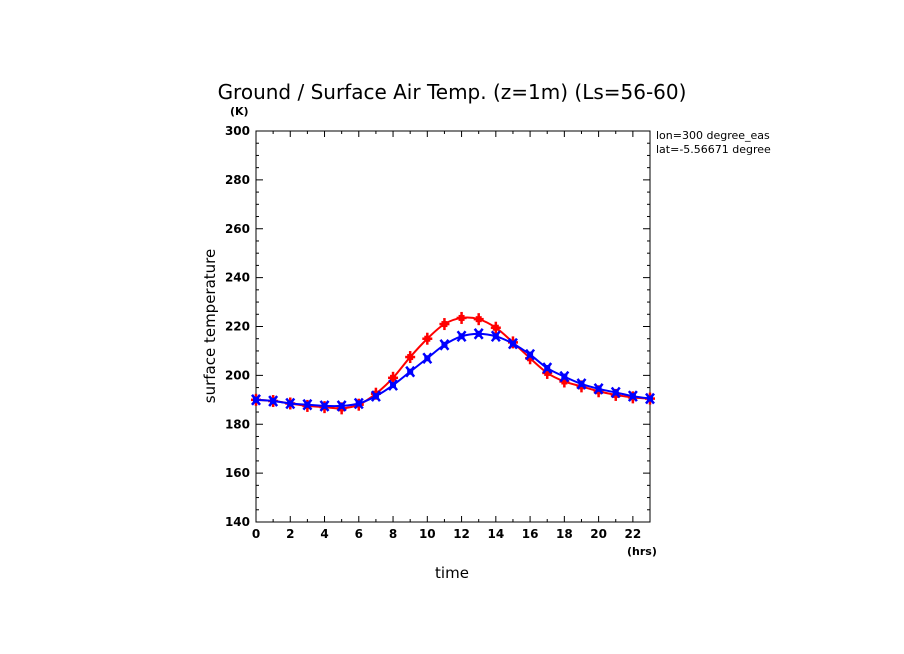 The width and height of the screenshot is (904, 654). Describe the element at coordinates (237, 327) in the screenshot. I see `y-tick-label: 220` at that location.